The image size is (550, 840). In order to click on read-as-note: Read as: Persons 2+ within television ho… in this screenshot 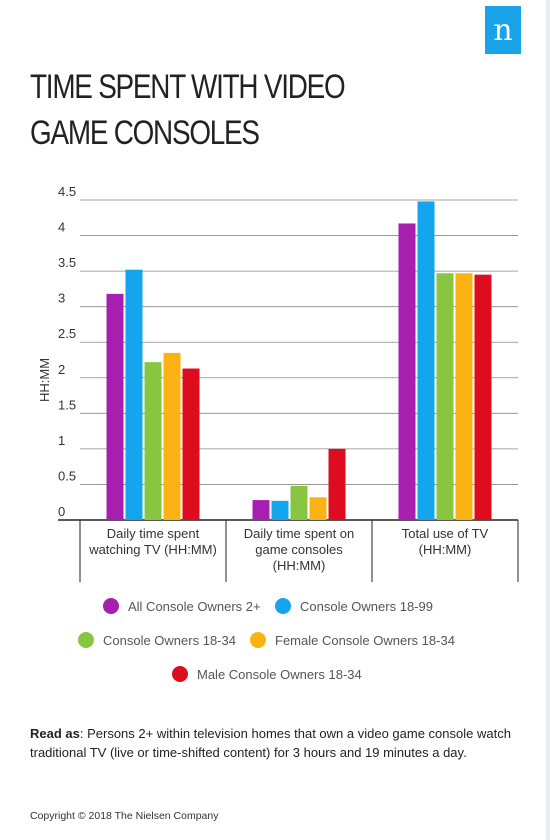, I will do `click(278, 743)`.